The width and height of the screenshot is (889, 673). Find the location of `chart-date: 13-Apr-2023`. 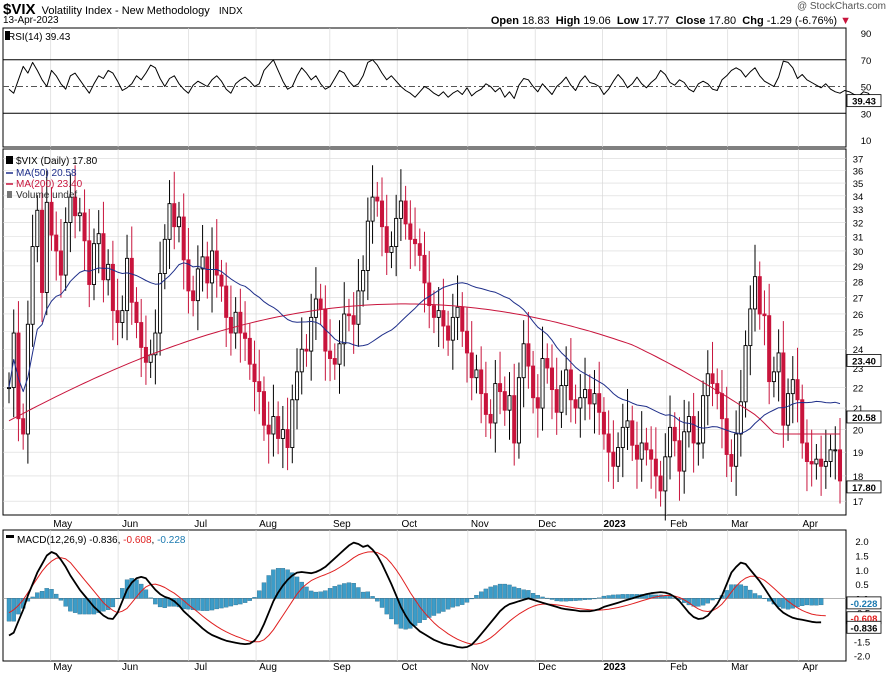

chart-date: 13-Apr-2023 is located at coordinates (31, 20).